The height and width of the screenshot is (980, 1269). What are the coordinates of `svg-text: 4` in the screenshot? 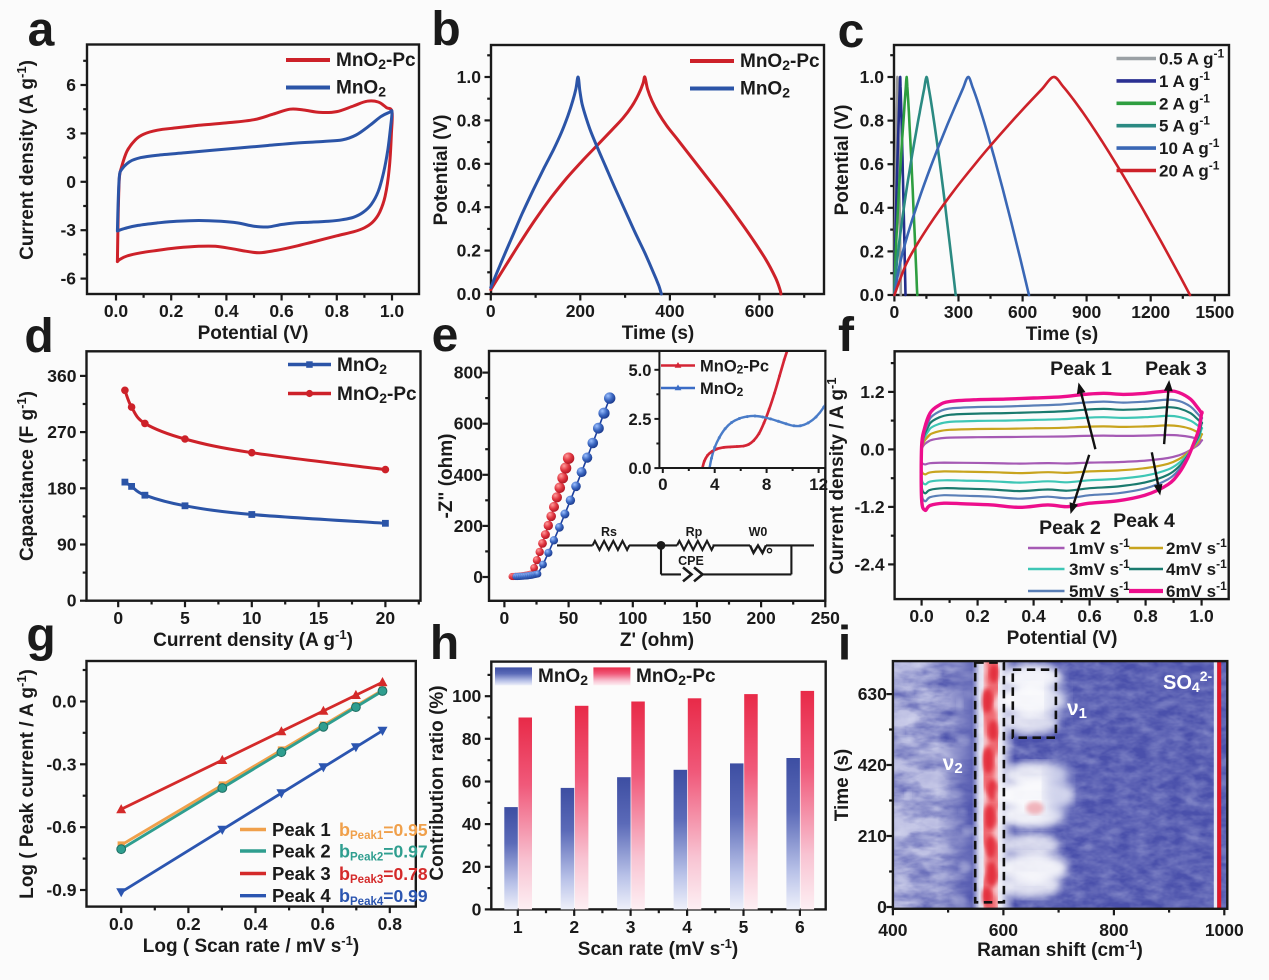 It's located at (715, 484).